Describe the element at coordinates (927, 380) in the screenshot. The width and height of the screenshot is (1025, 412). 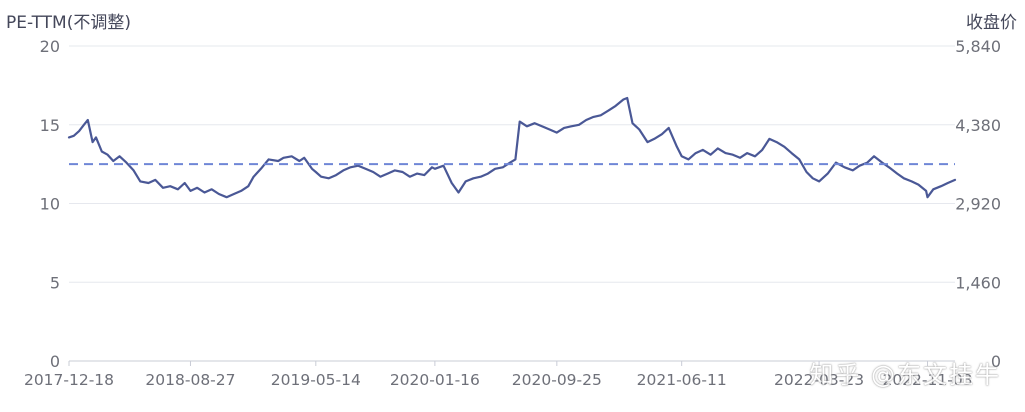
I see `x-tick-label: 2022-11-03` at that location.